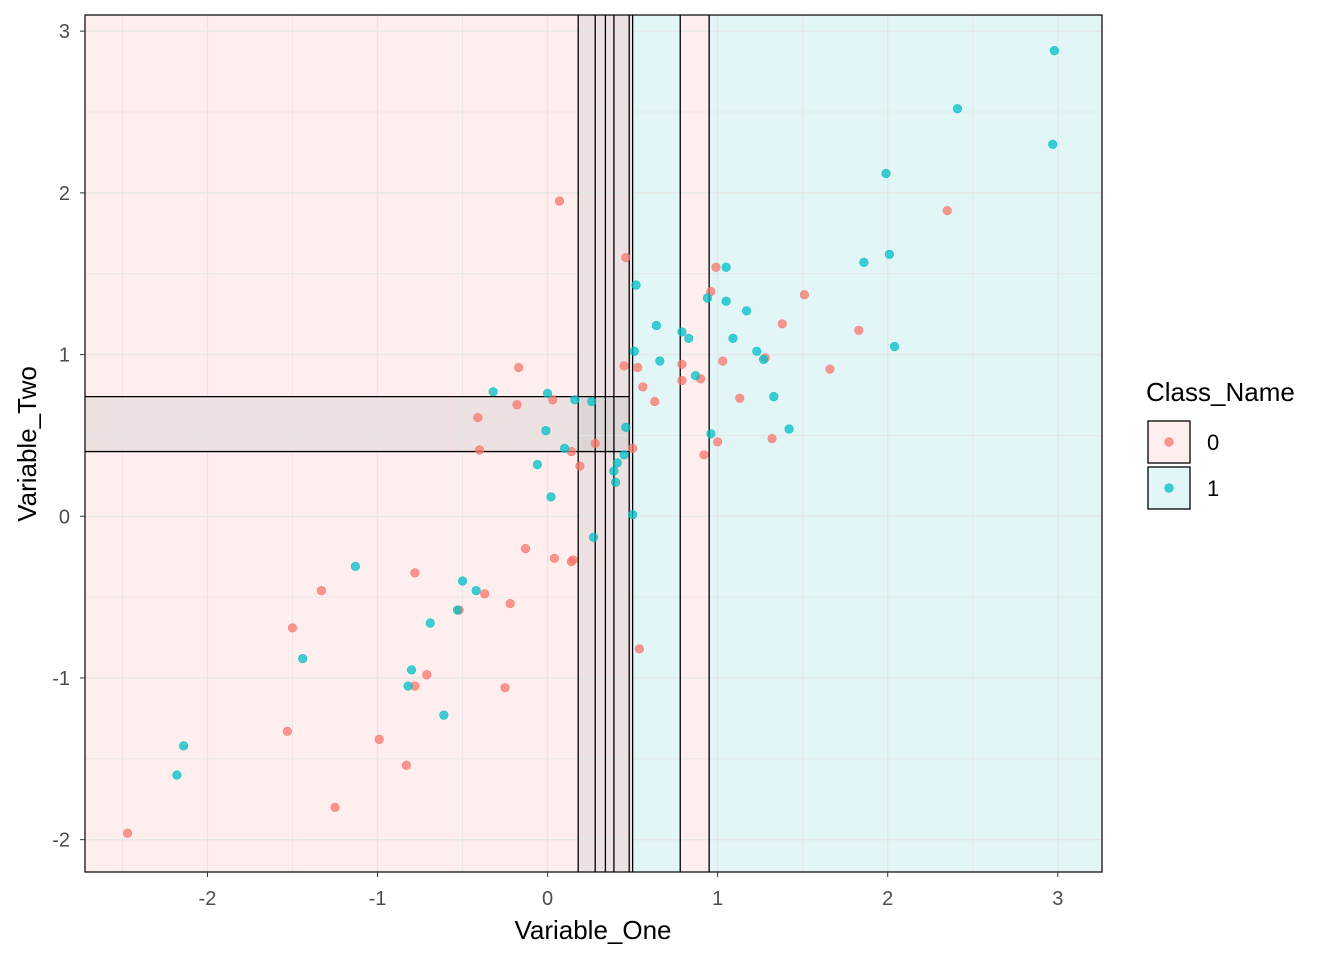 The image size is (1344, 960). What do you see at coordinates (61, 679) in the screenshot?
I see `y-tick-label: -1` at bounding box center [61, 679].